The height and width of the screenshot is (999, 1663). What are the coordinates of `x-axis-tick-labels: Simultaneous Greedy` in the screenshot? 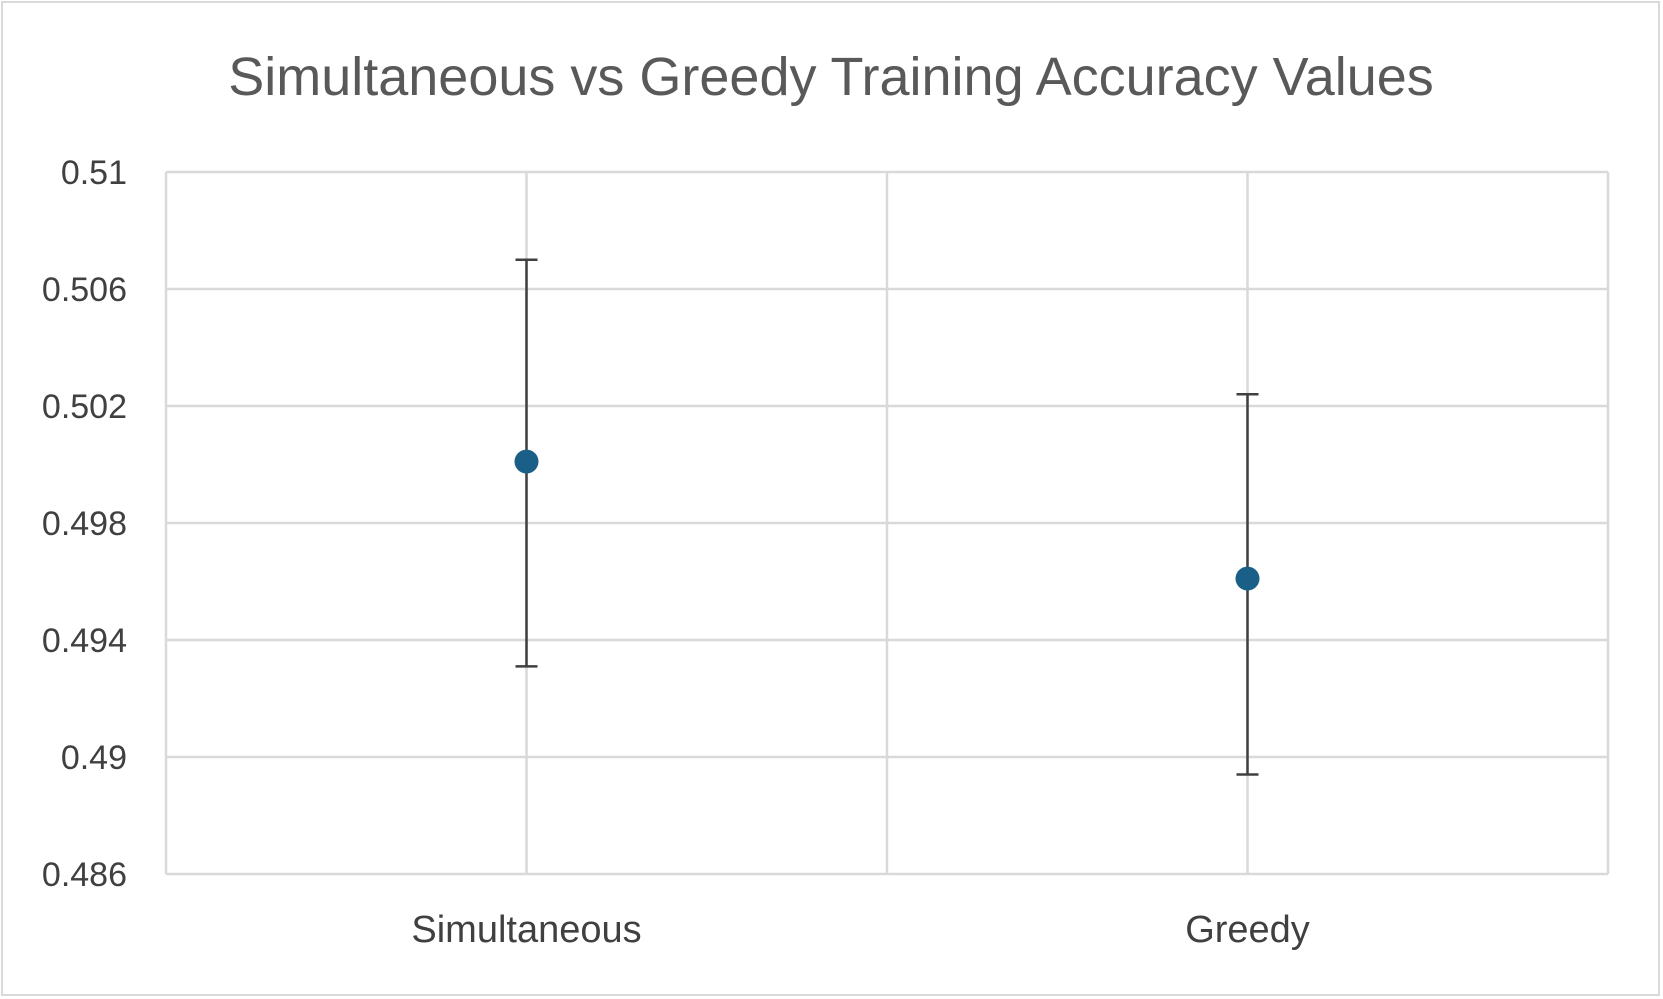 It's located at (860, 930).